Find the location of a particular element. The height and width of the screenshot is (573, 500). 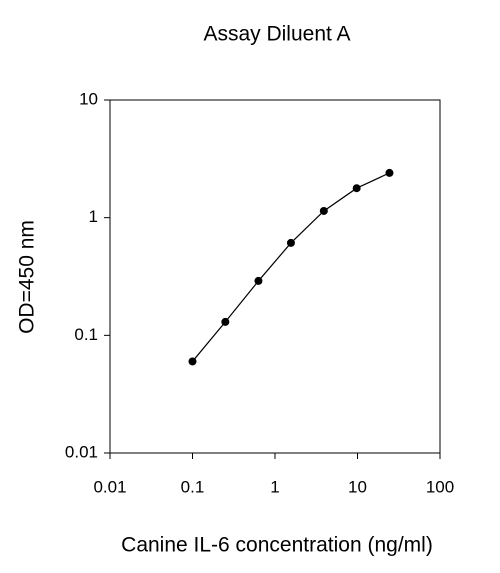

y-tick-label: 10 is located at coordinates (88, 98).